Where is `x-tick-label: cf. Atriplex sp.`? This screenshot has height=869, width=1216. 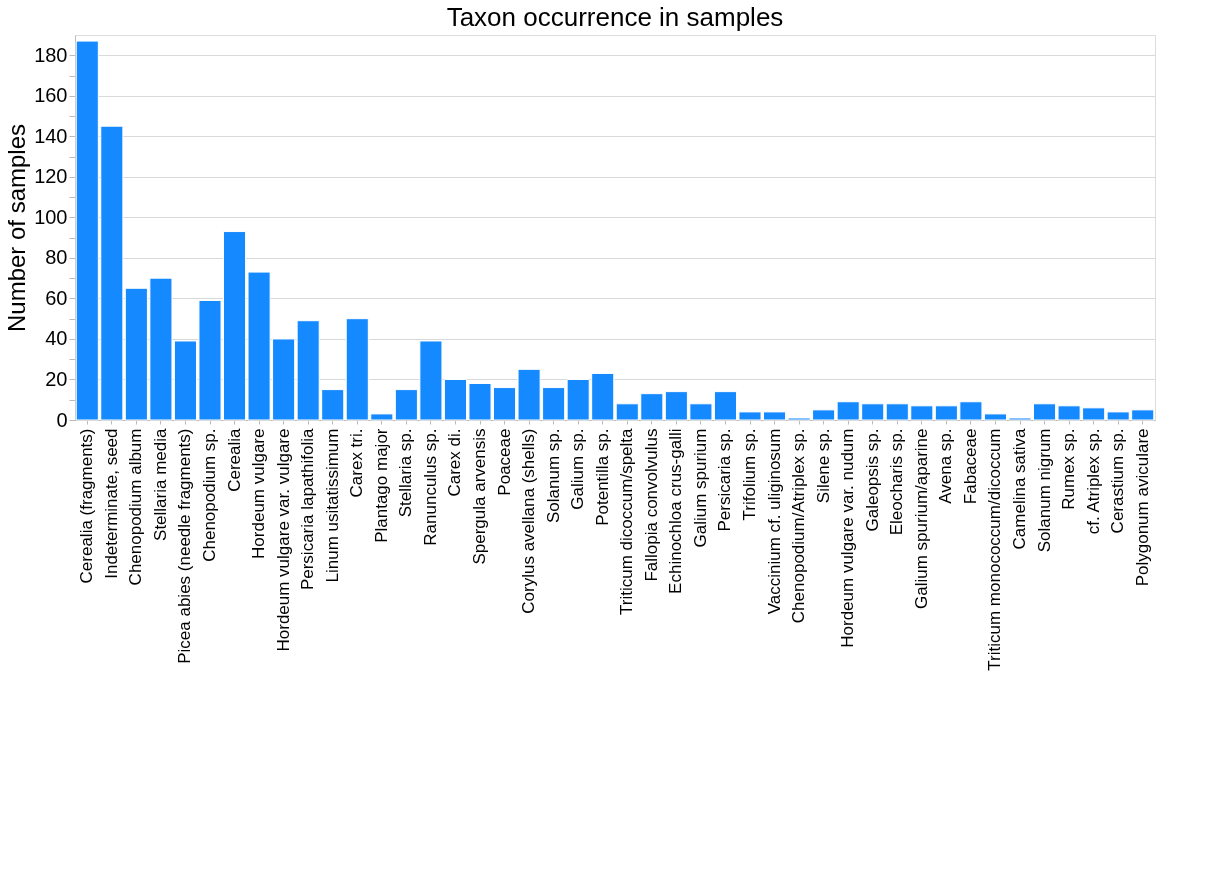 x-tick-label: cf. Atriplex sp. is located at coordinates (1093, 481).